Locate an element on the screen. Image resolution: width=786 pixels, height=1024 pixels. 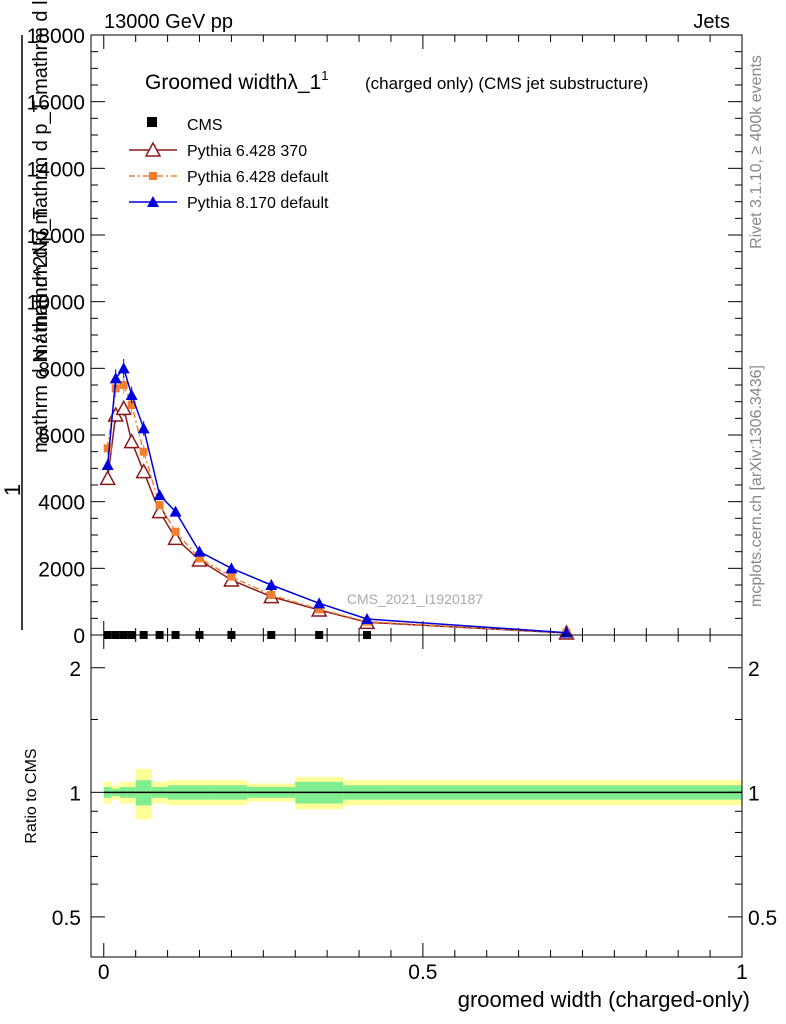
plot-title-superscript: 1 is located at coordinates (324, 75).